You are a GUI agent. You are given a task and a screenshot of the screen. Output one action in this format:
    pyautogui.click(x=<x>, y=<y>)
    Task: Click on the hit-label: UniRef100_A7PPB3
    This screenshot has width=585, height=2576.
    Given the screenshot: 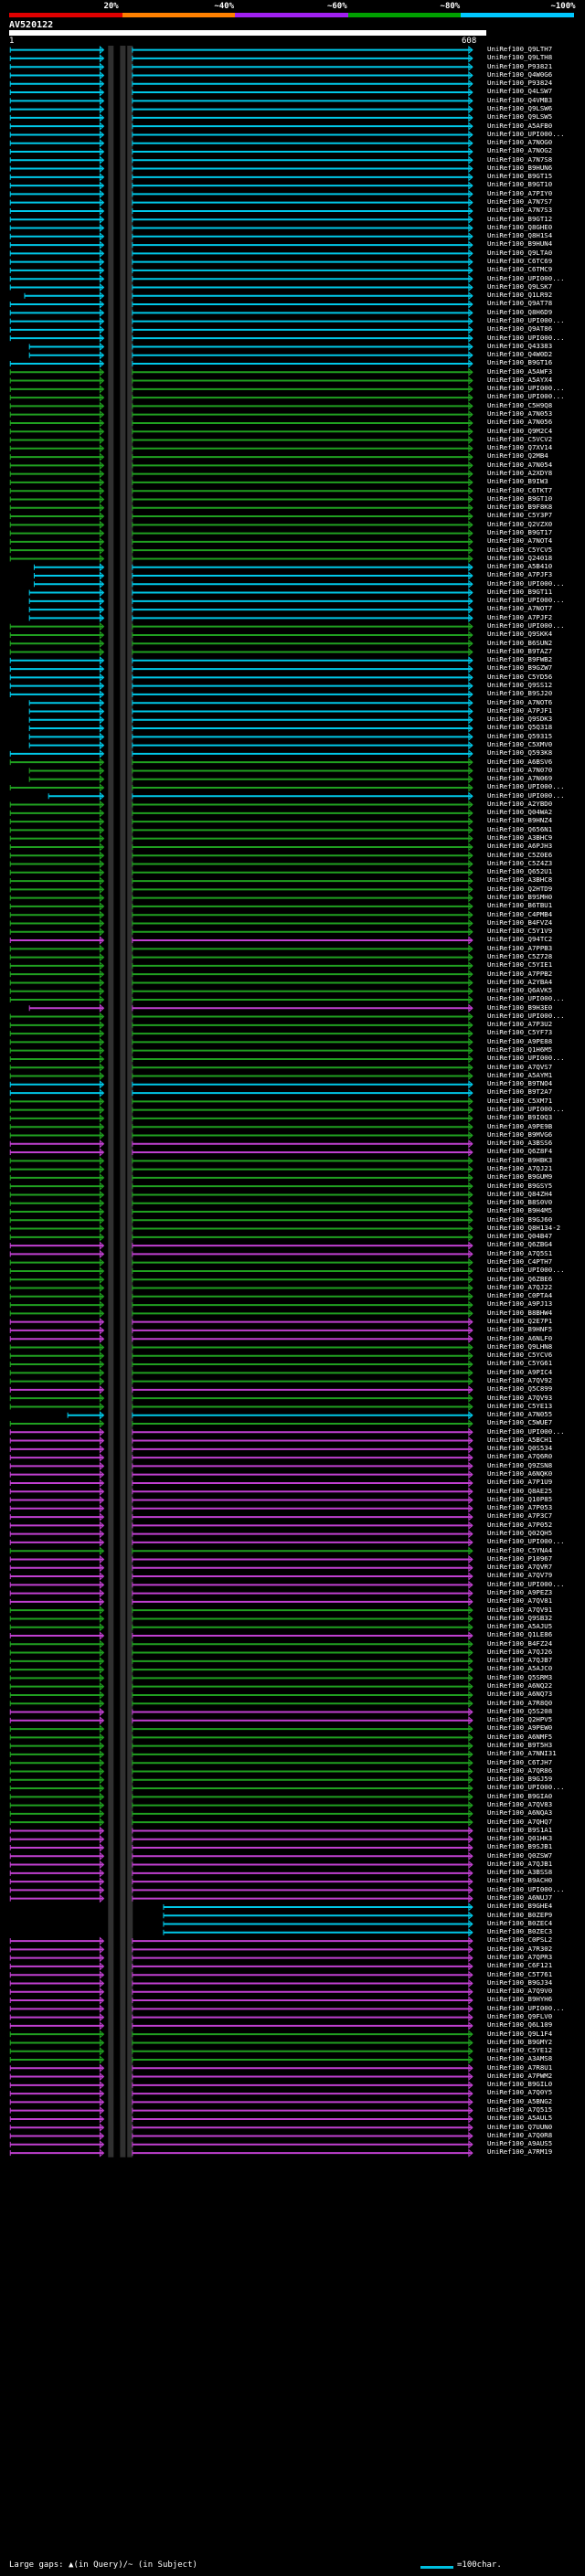 What is the action you would take?
    pyautogui.click(x=520, y=947)
    